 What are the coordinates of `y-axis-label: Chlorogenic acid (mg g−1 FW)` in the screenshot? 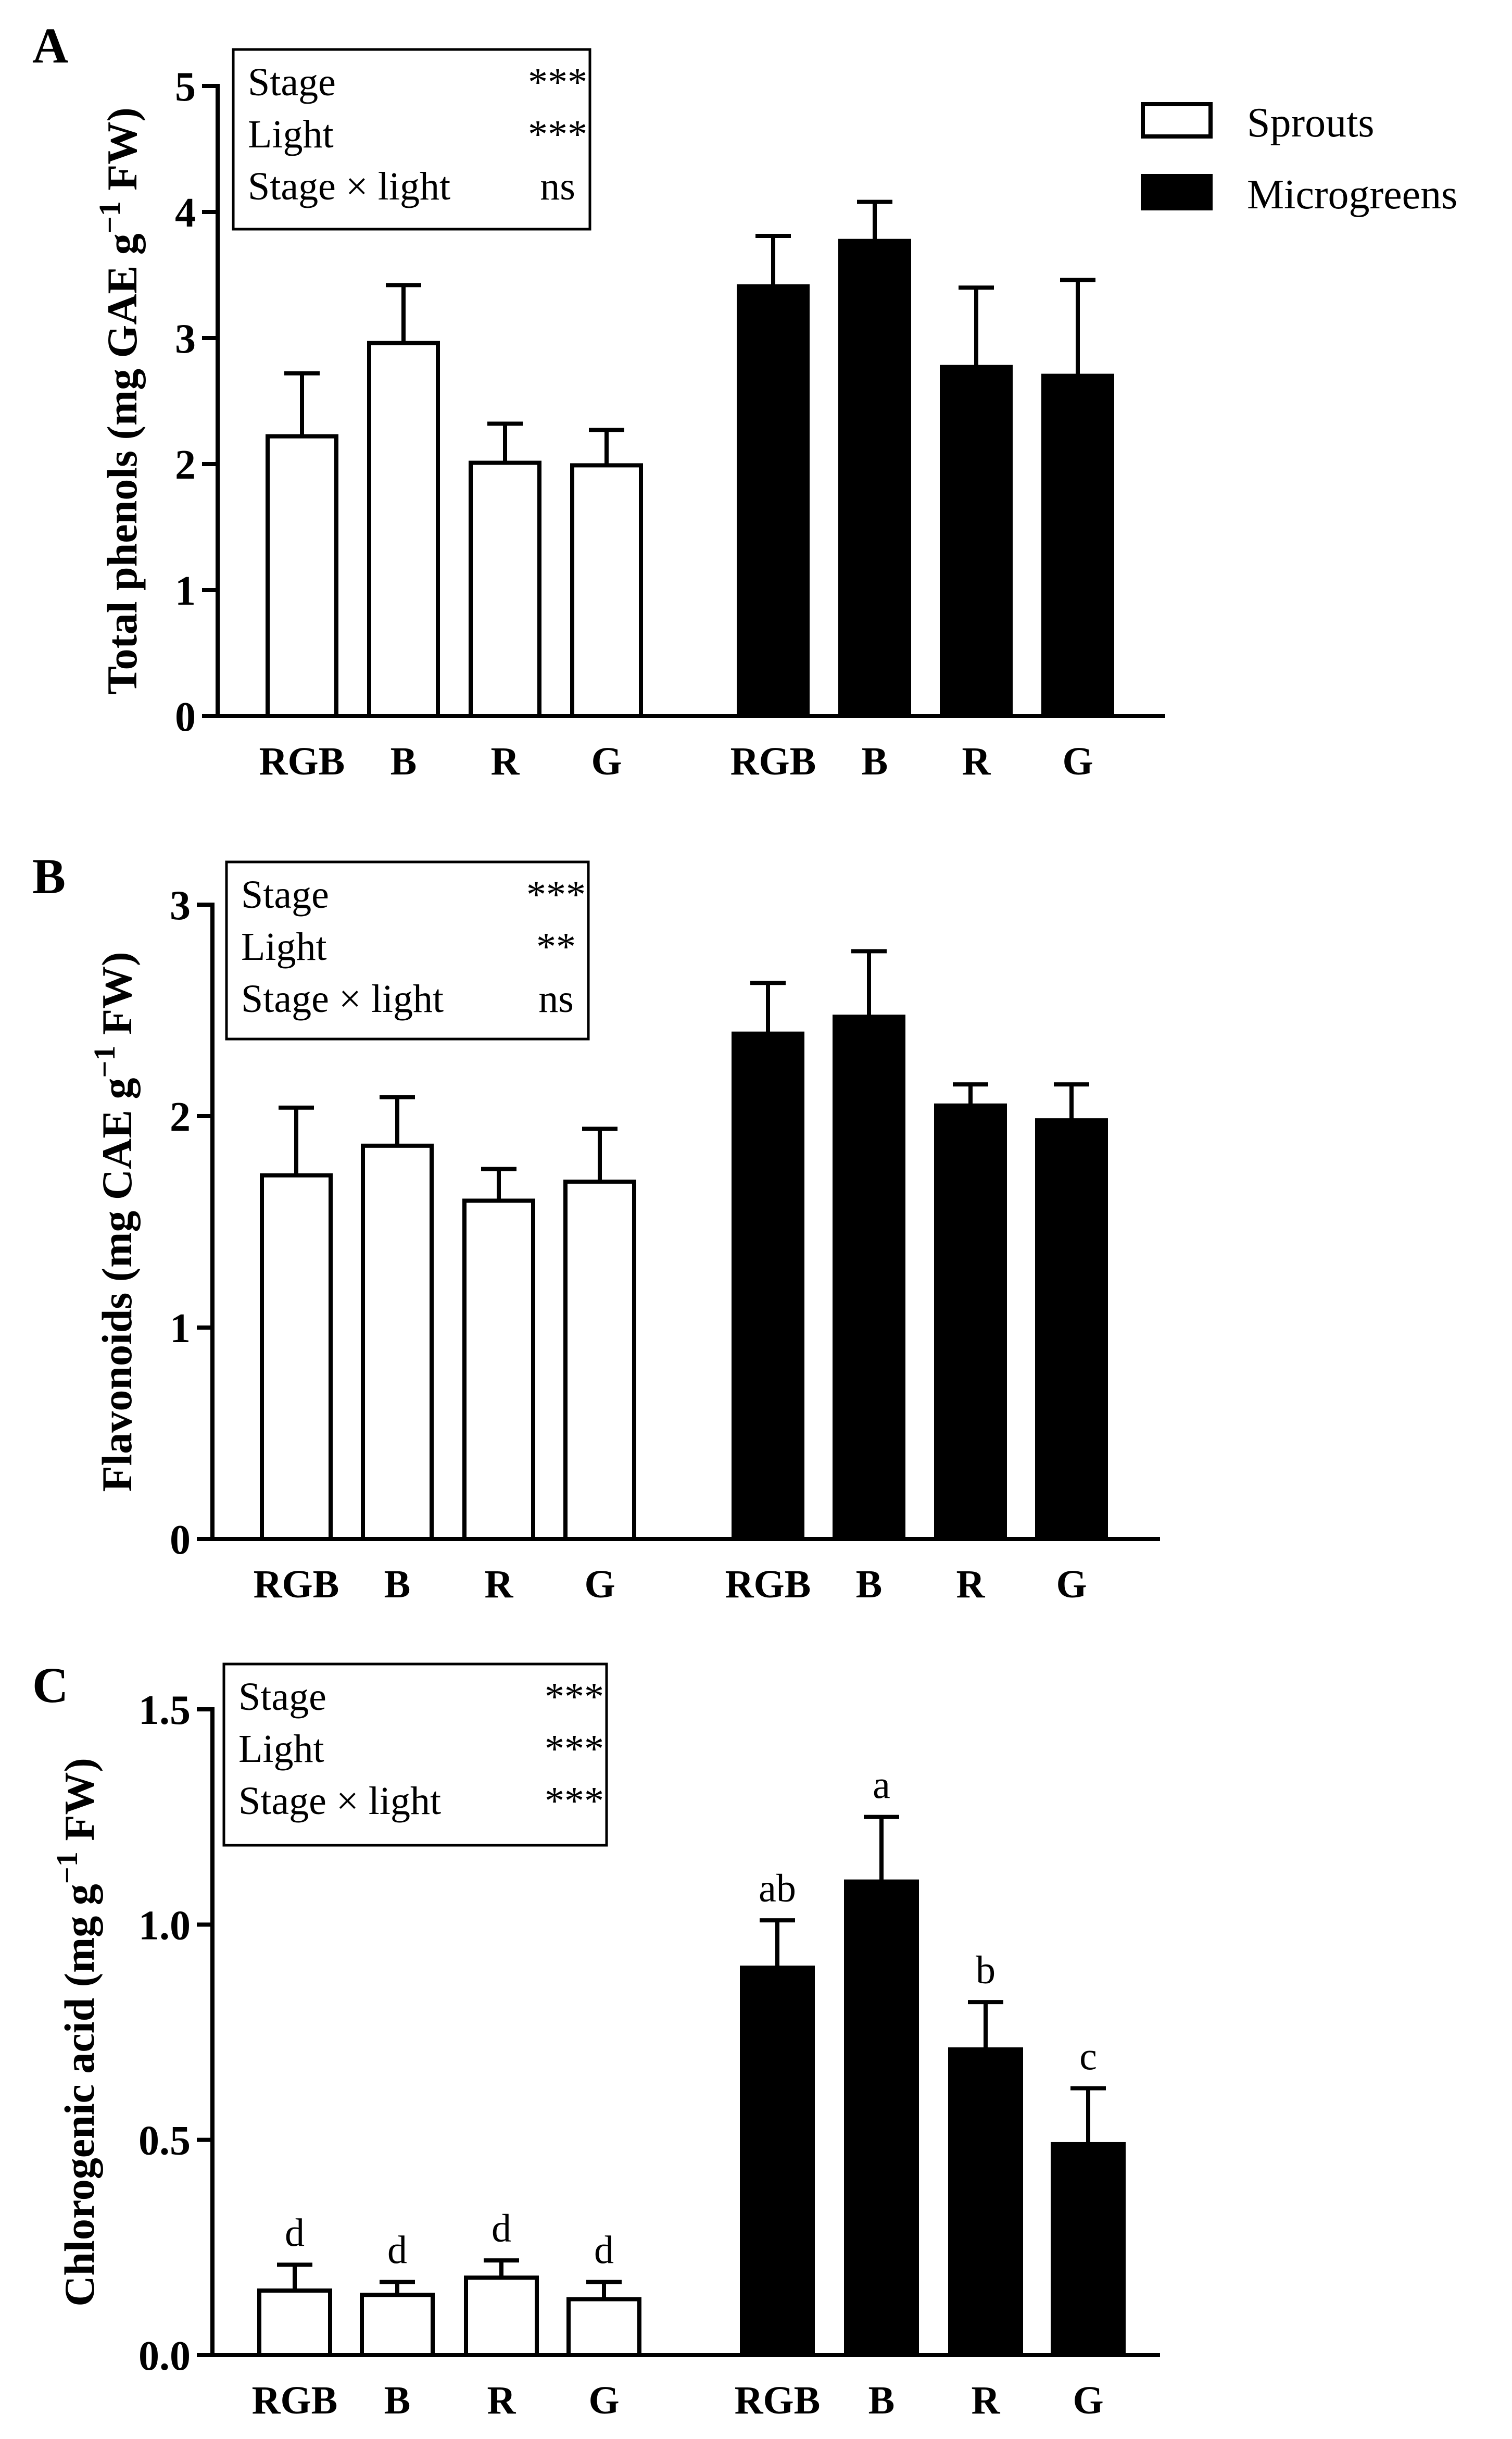 It's located at (77, 2032).